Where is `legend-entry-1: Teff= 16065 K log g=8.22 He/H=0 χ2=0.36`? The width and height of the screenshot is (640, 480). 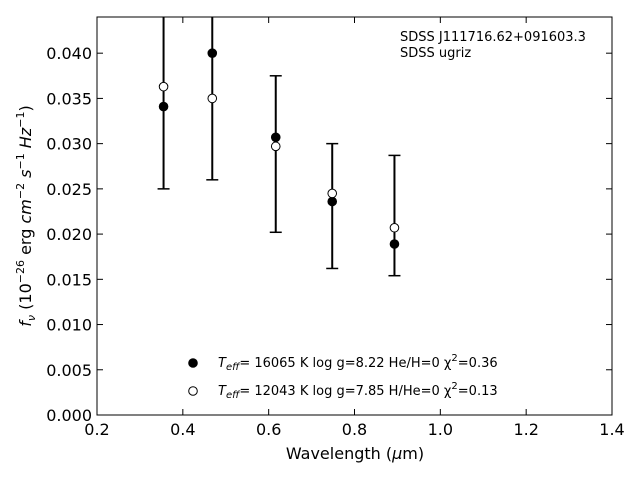
legend-entry-1: Teff= 16065 K log g=8.22 He/H=0 χ2=0.36 is located at coordinates (358, 363).